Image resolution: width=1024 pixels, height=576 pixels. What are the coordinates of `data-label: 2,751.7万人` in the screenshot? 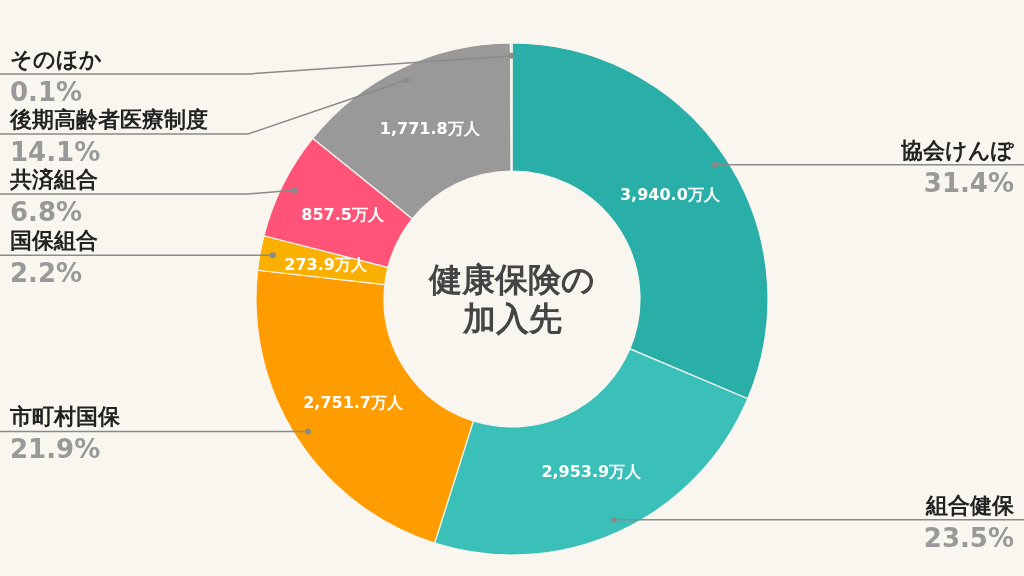 It's located at (353, 402).